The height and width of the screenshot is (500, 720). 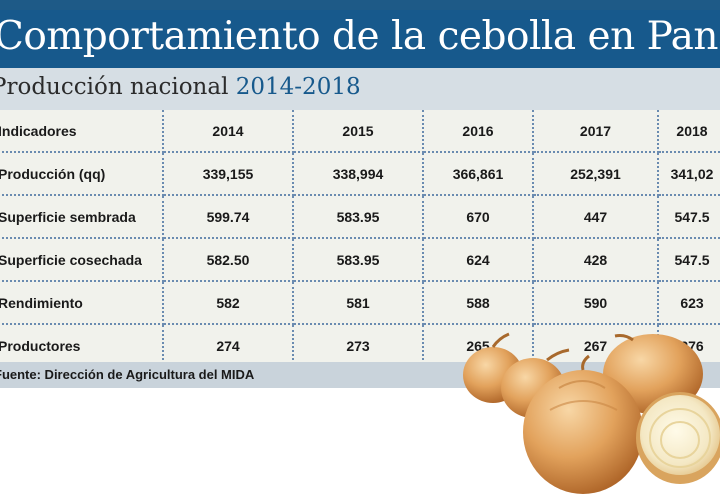 I want to click on subtitle-band: Producción nacional 2014-2018, so click(x=360, y=89).